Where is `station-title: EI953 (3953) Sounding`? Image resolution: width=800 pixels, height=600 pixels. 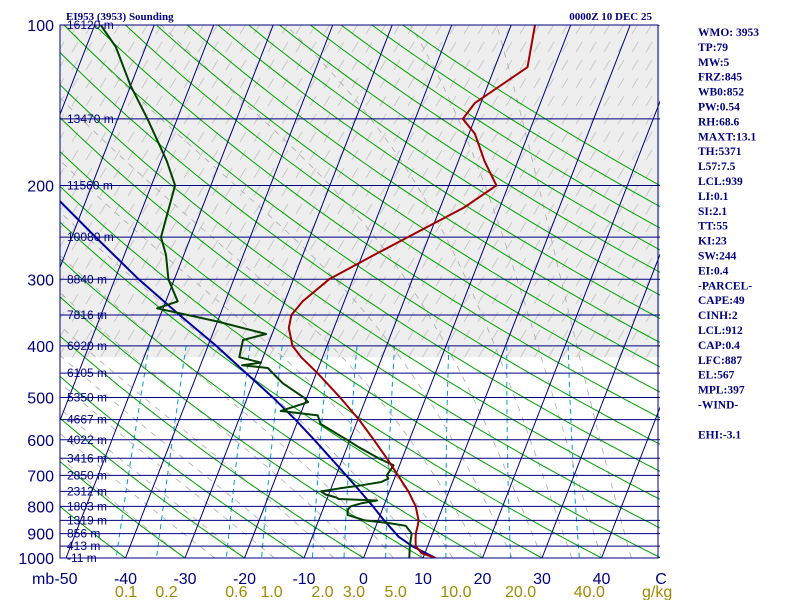 station-title: EI953 (3953) Sounding is located at coordinates (120, 17).